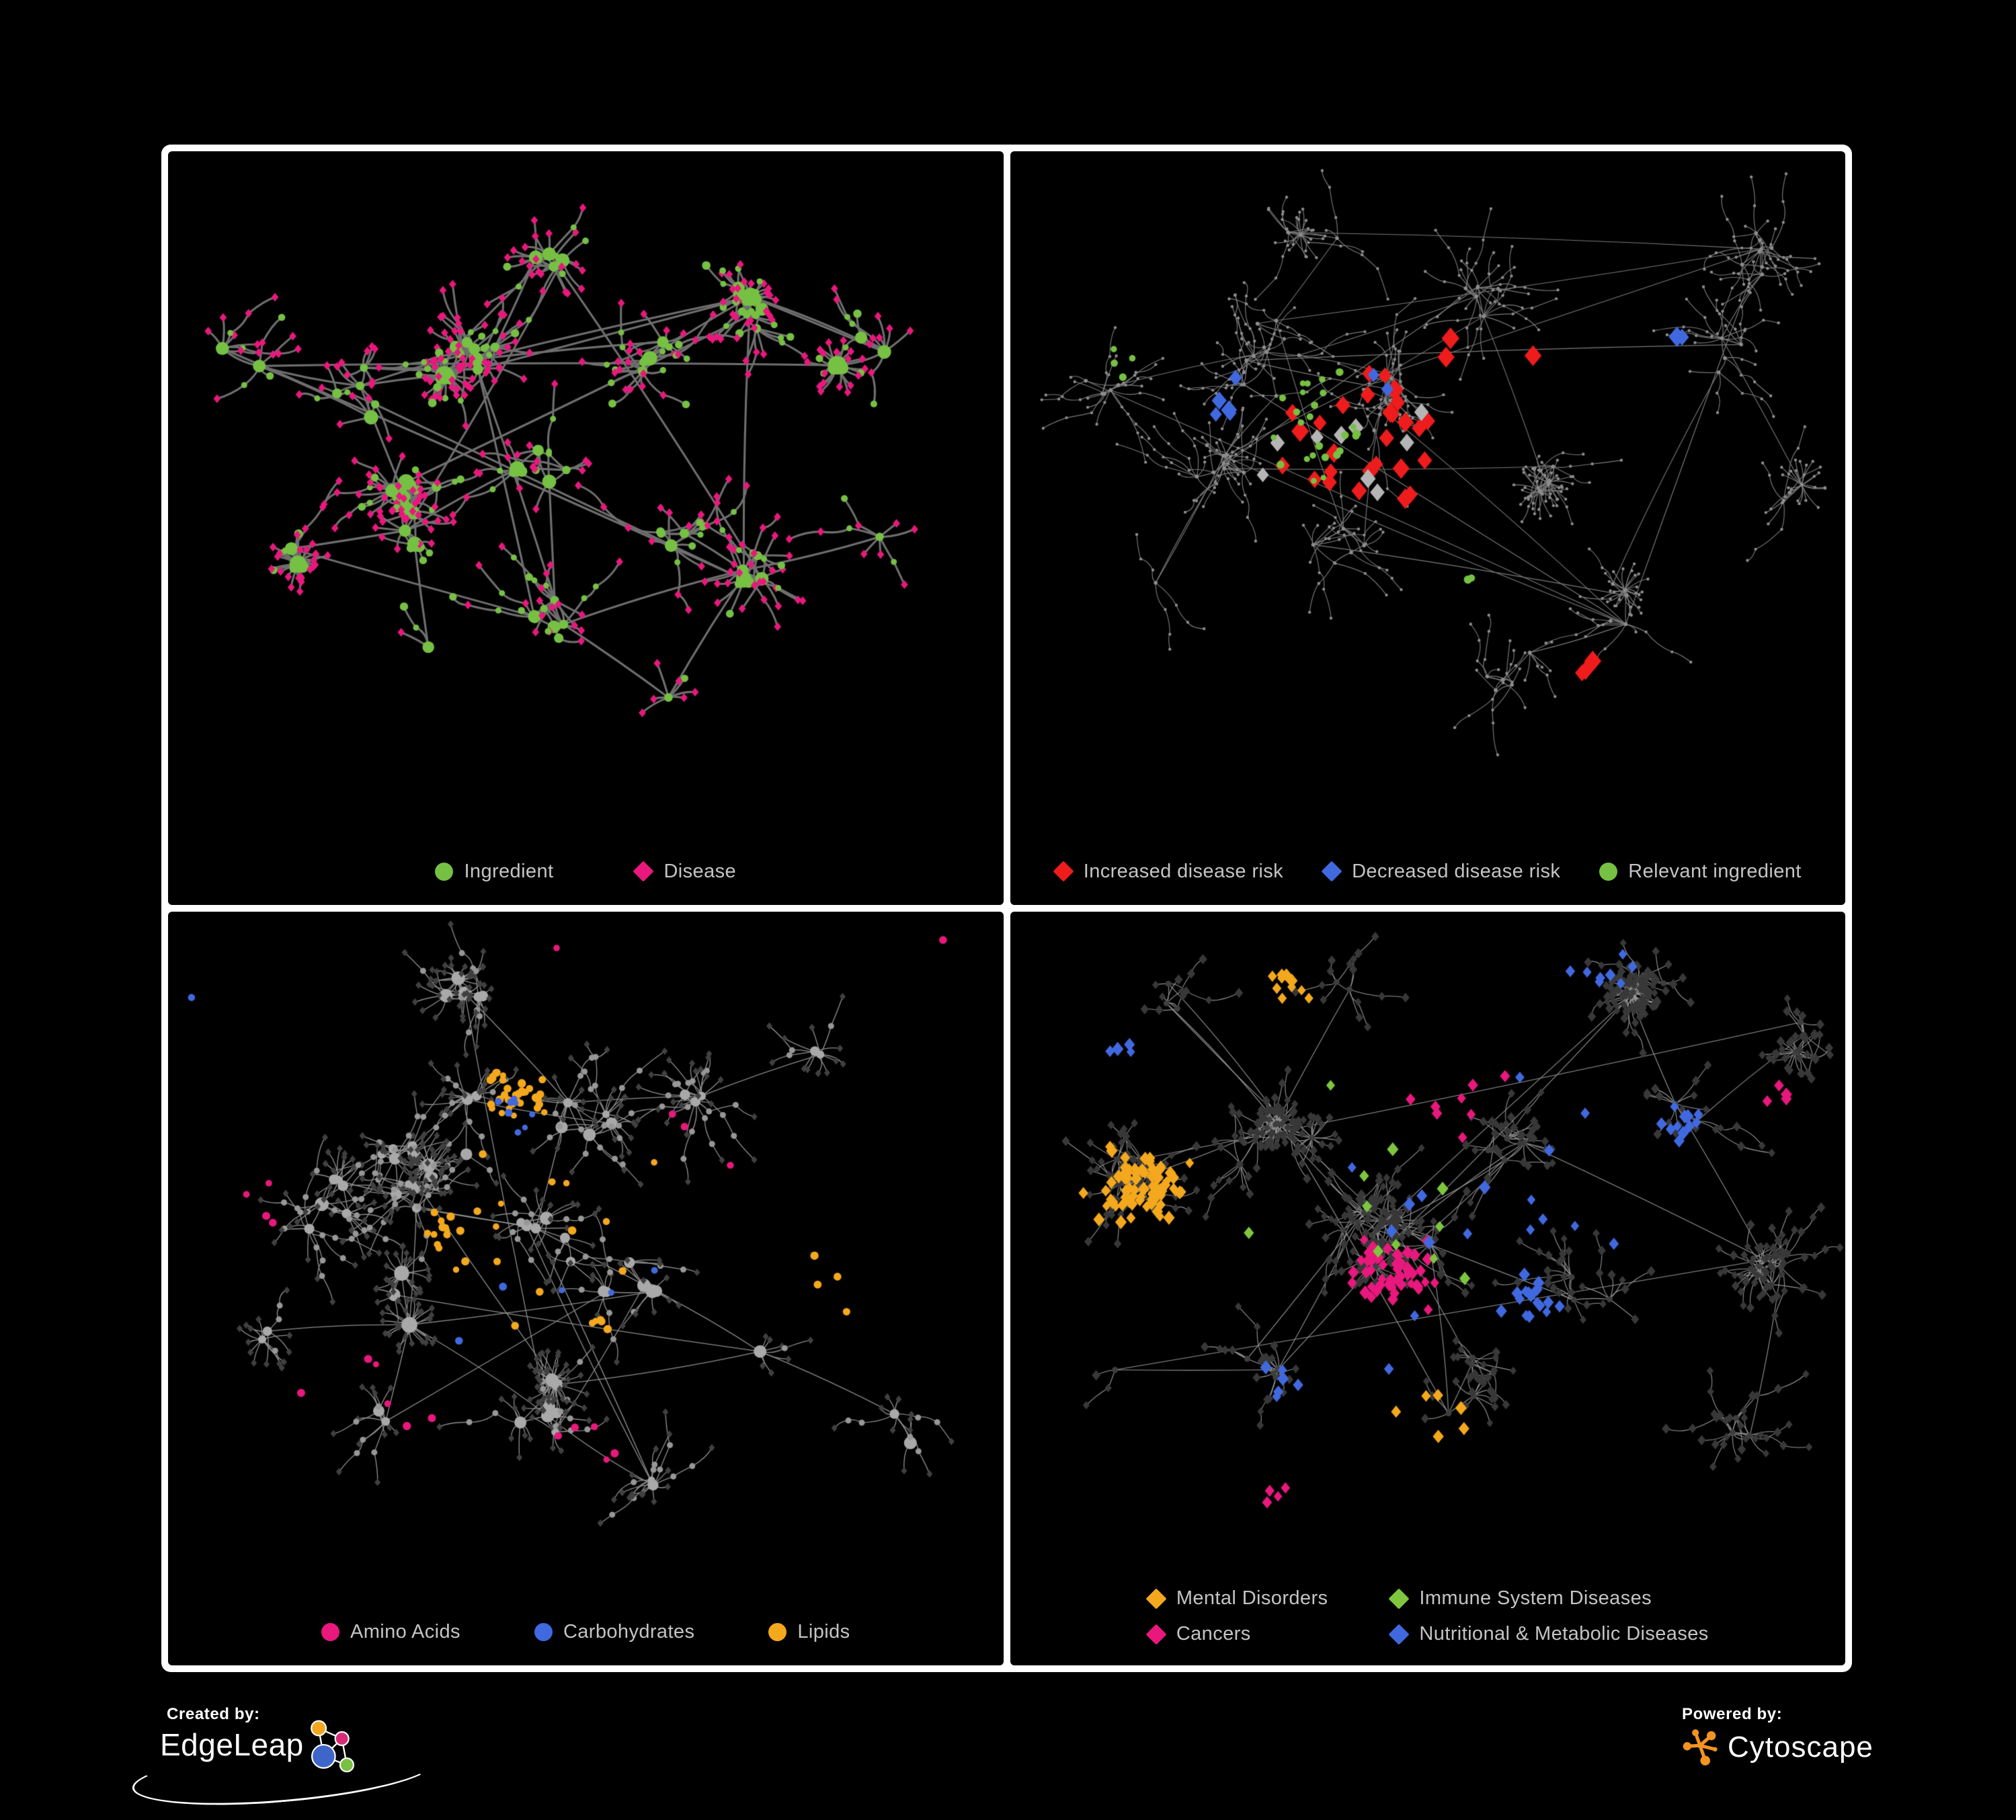 The height and width of the screenshot is (1820, 2016). Describe the element at coordinates (1715, 871) in the screenshot. I see `legend-label: Relevant ingredient` at that location.